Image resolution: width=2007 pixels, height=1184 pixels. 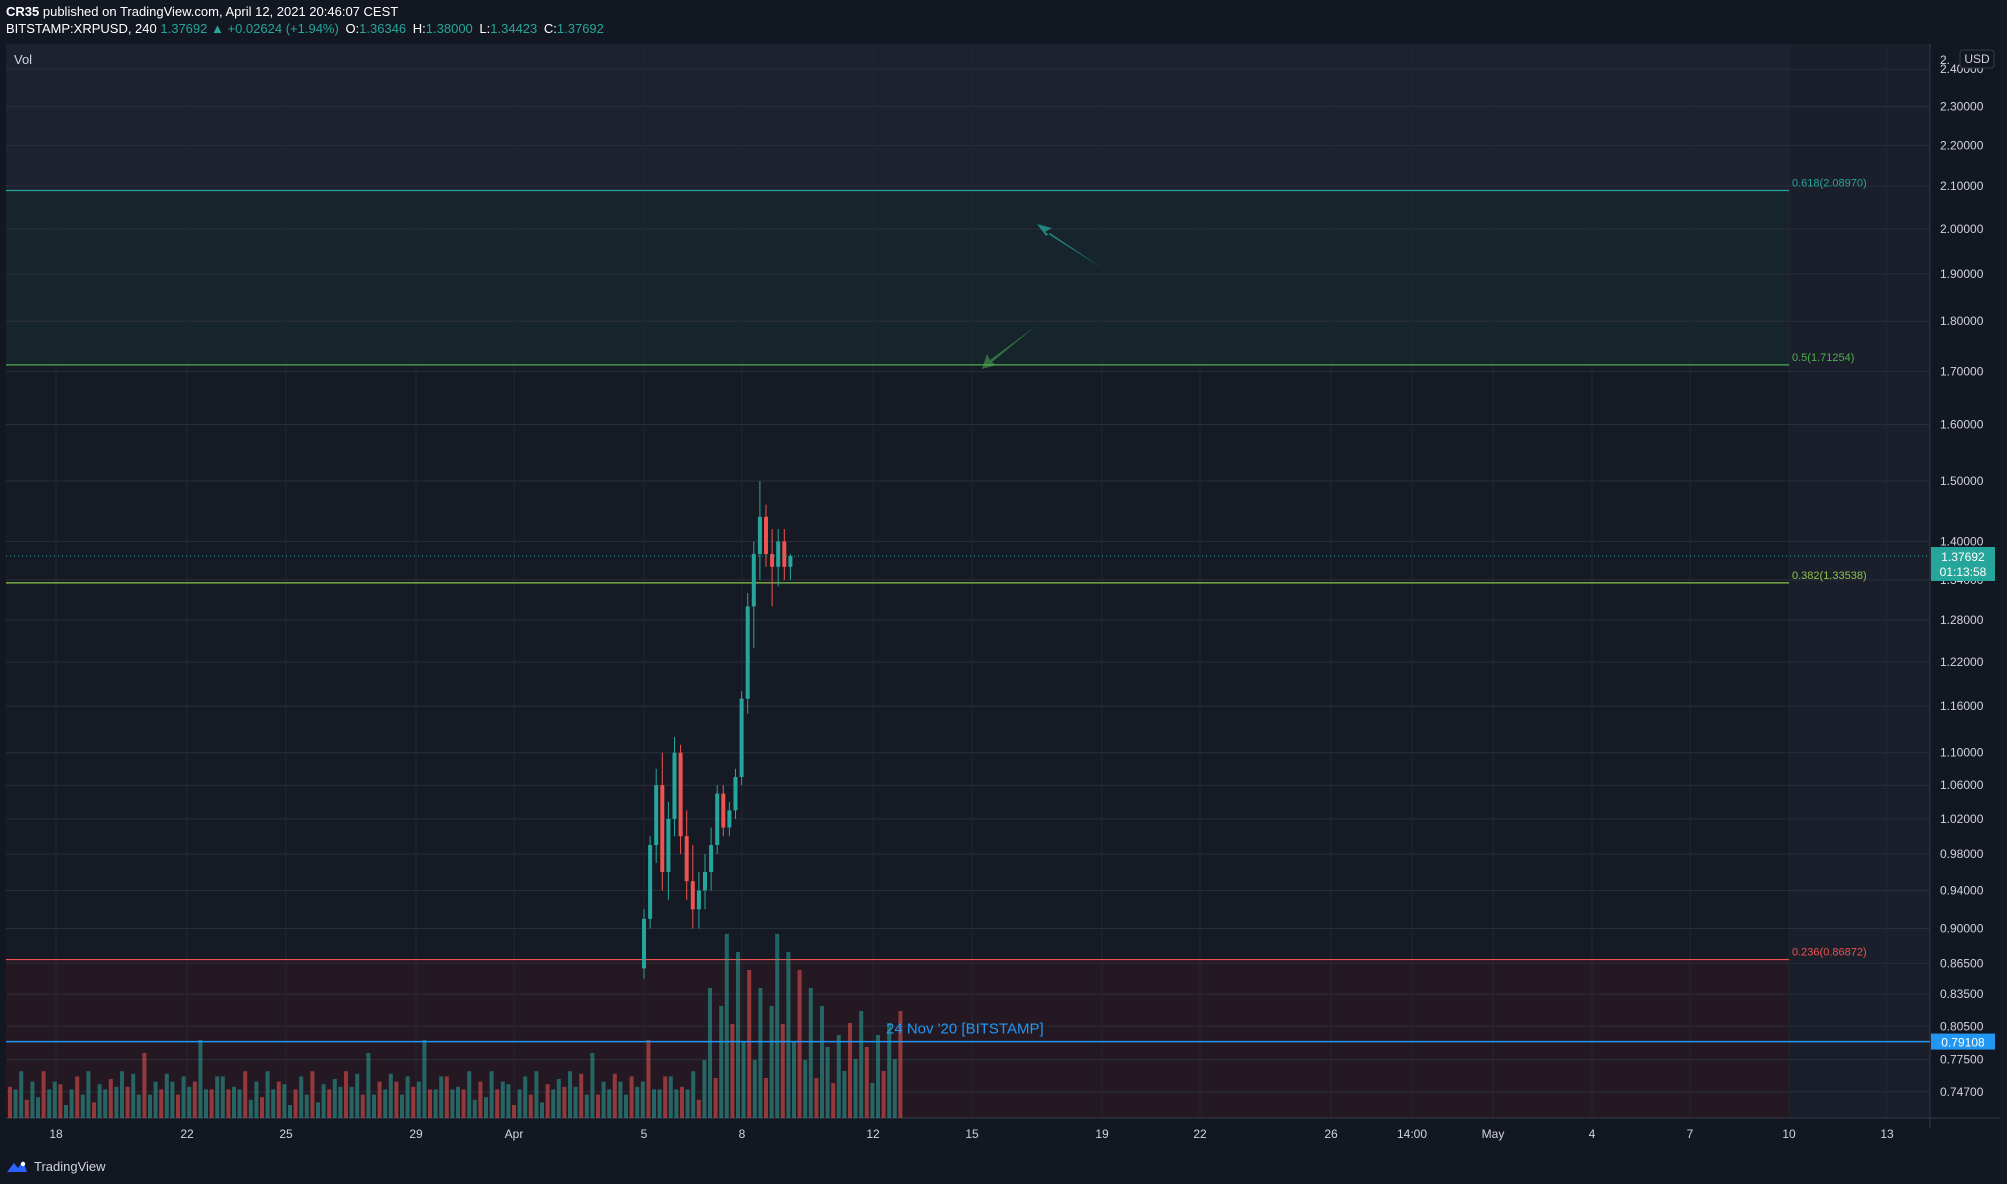 I want to click on price-tick-label: 0.77500, so click(x=1962, y=1060).